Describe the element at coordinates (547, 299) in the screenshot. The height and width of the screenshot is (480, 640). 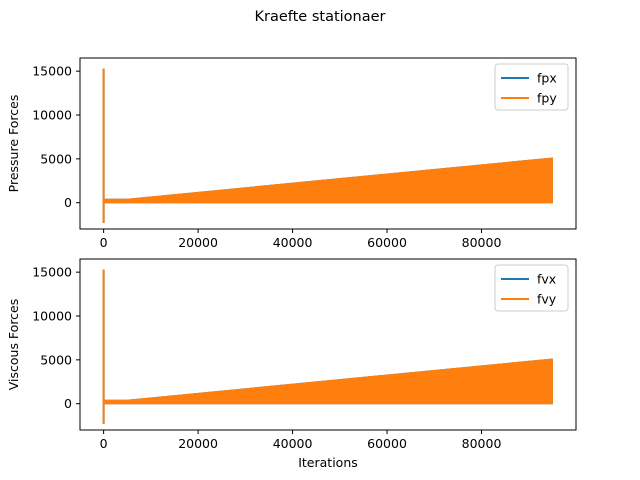
I see `legend-label-fvy: fvy` at that location.